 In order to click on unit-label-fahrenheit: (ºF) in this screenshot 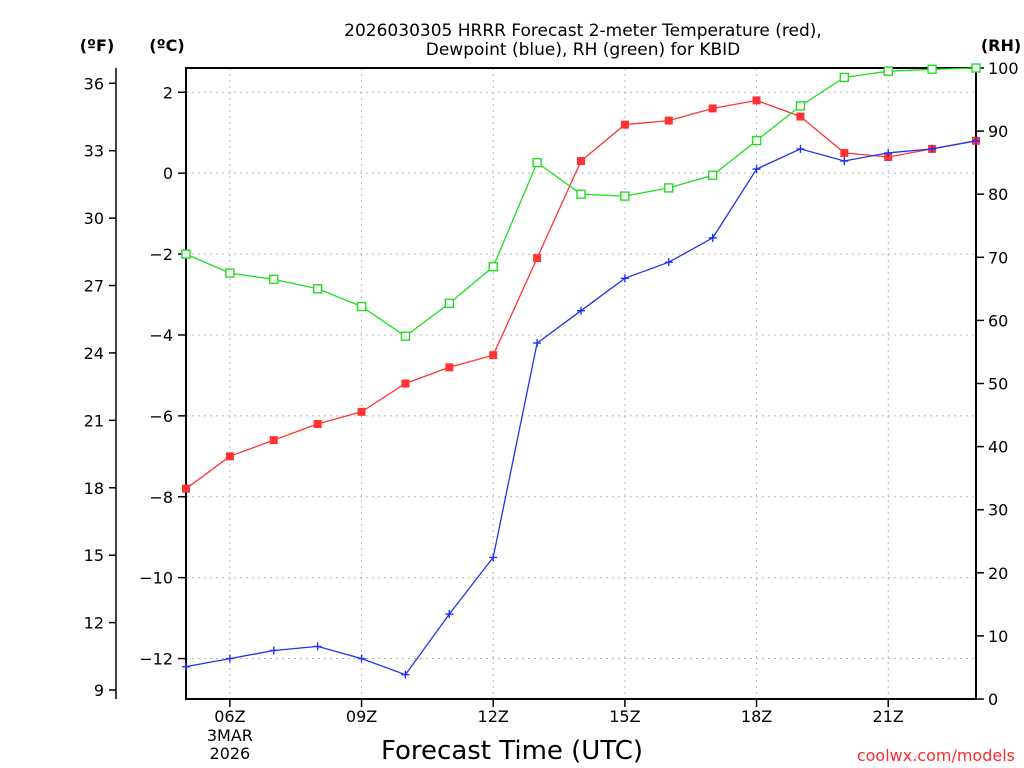, I will do `click(97, 45)`.